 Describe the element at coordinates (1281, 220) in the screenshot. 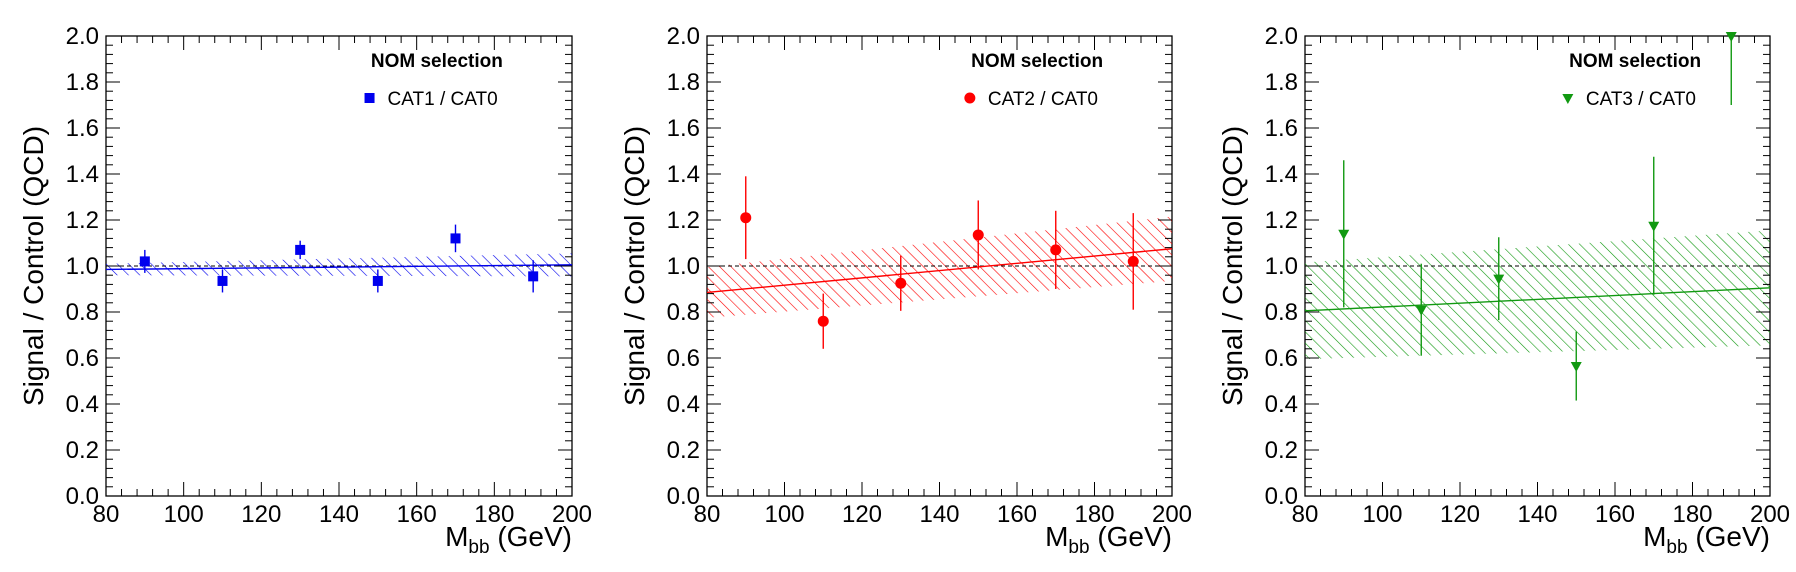

I see `y-tick-label: 1.2` at that location.